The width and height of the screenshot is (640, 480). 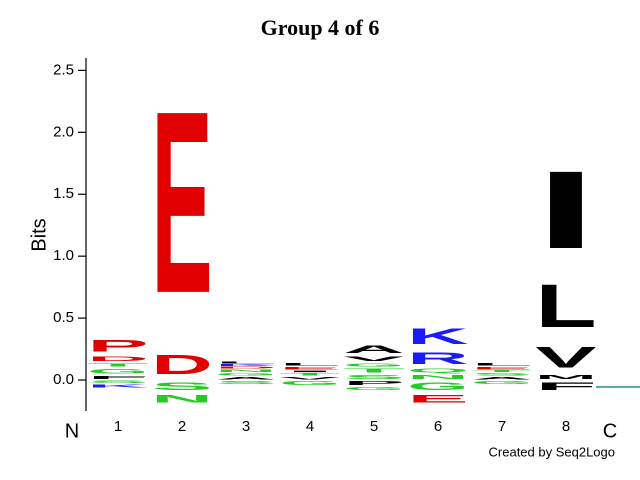 What do you see at coordinates (63, 255) in the screenshot?
I see `y-tick-label: 1.0` at bounding box center [63, 255].